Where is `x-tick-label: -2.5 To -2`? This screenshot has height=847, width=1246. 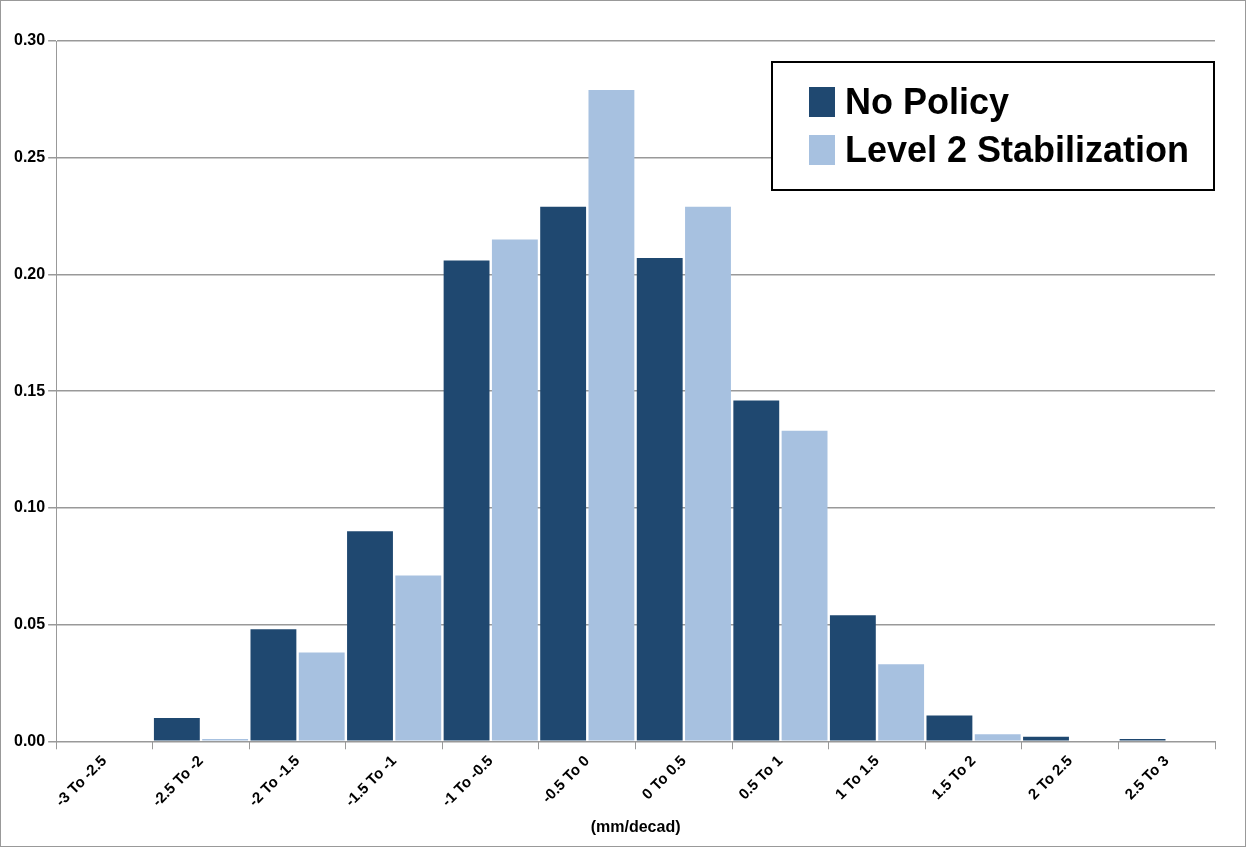
x-tick-label: -2.5 To -2 is located at coordinates (177, 780).